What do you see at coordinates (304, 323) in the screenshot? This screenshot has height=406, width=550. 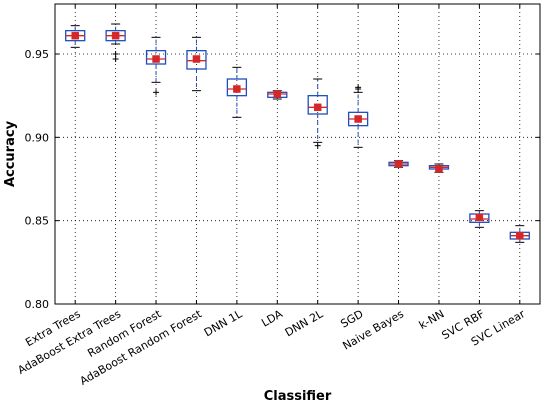 I see `x-tick-label: DNN 2L` at bounding box center [304, 323].